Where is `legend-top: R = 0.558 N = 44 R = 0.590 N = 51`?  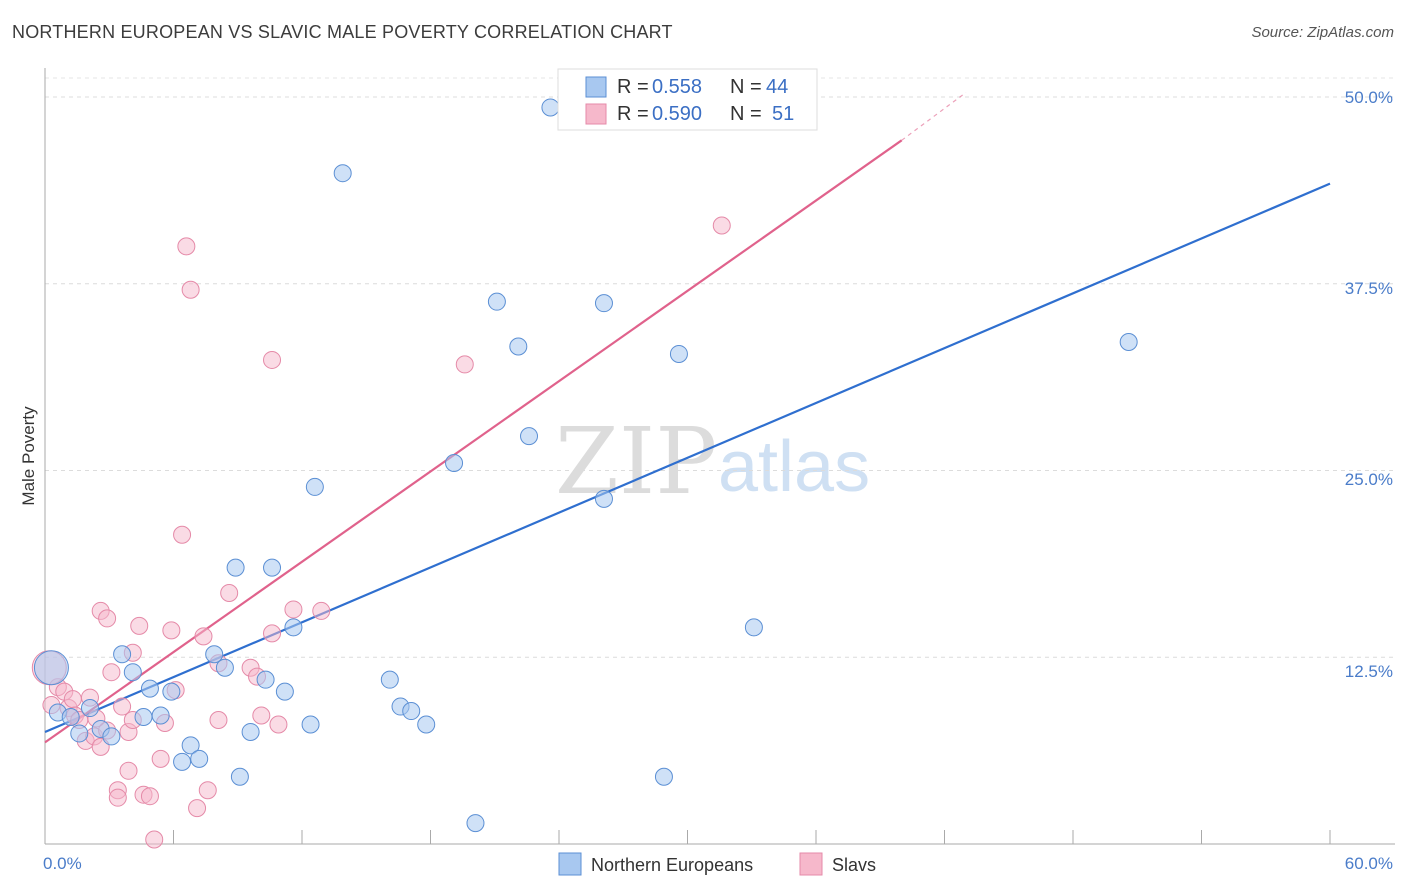 legend-top: R = 0.558 N = 44 R = 0.590 N = 51 is located at coordinates (687, 99).